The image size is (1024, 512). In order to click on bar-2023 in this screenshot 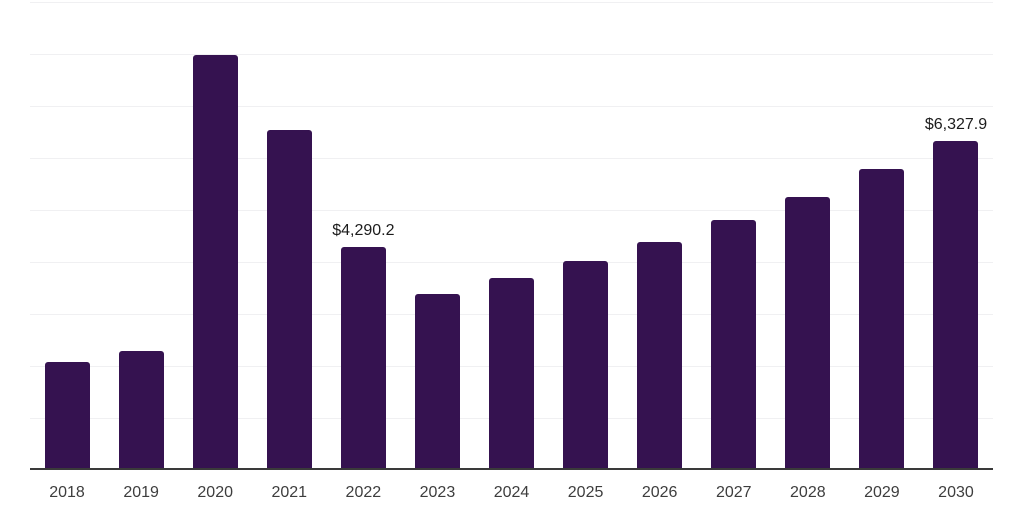, I will do `click(437, 381)`.